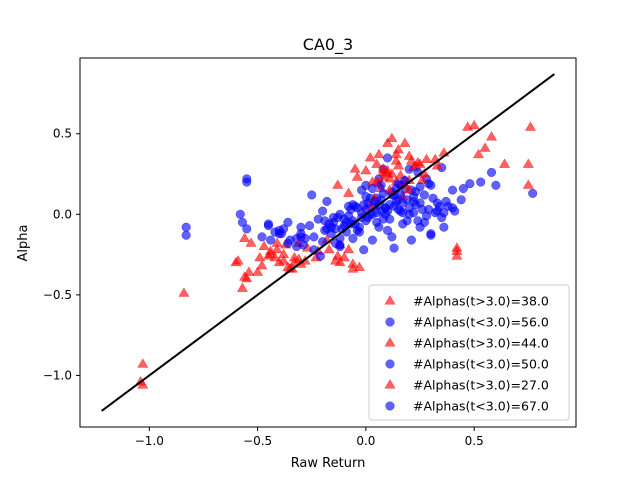  Describe the element at coordinates (481, 406) in the screenshot. I see `legend-label: #Alphas(t<3.0)=67.0` at that location.